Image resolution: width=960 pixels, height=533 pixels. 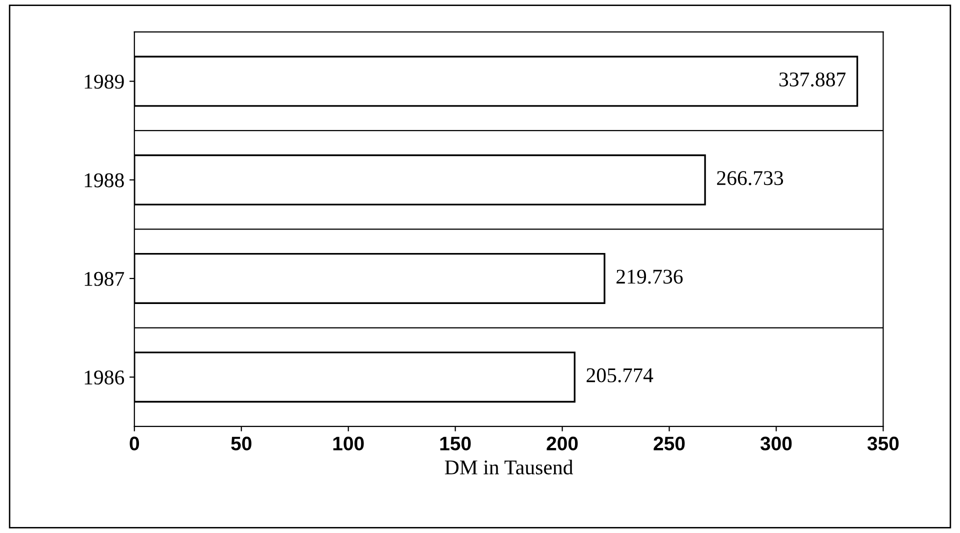 What do you see at coordinates (104, 81) in the screenshot?
I see `y-tick-label: 1989` at bounding box center [104, 81].